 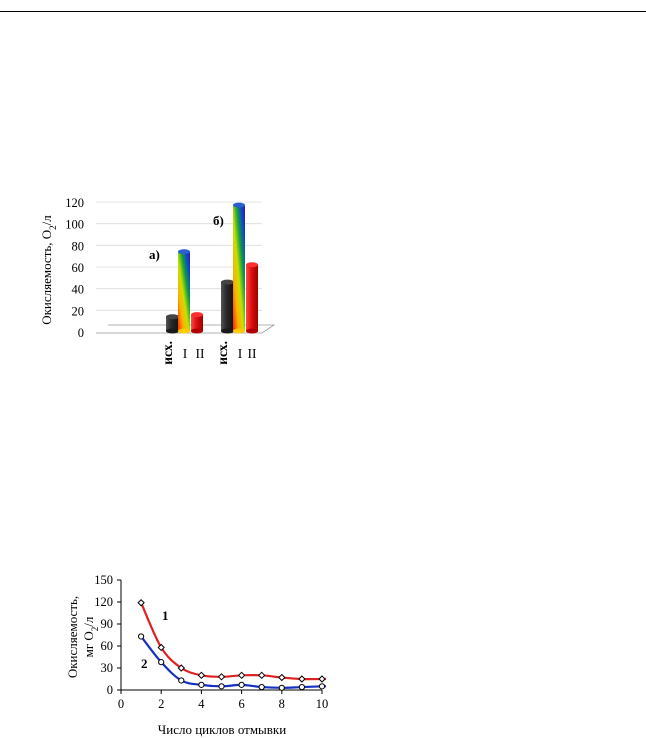 What do you see at coordinates (121, 704) in the screenshot?
I see `line-chart-x-tick-label: 0` at bounding box center [121, 704].